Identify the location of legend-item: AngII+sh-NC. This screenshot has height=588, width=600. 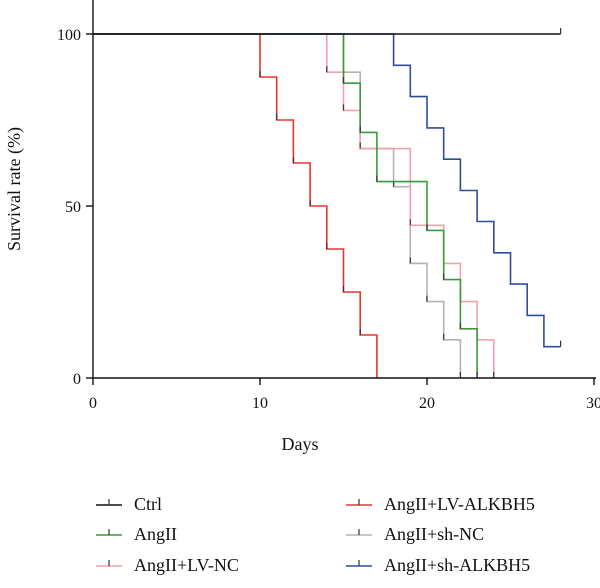
(415, 534).